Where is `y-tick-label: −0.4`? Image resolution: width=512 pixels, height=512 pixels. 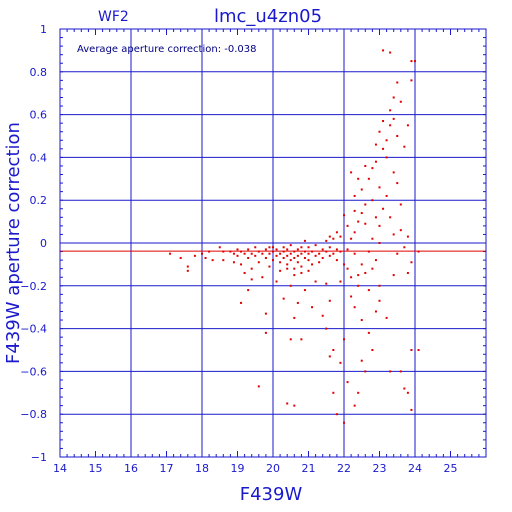
y-tick-label: −0.4 is located at coordinates (33, 329).